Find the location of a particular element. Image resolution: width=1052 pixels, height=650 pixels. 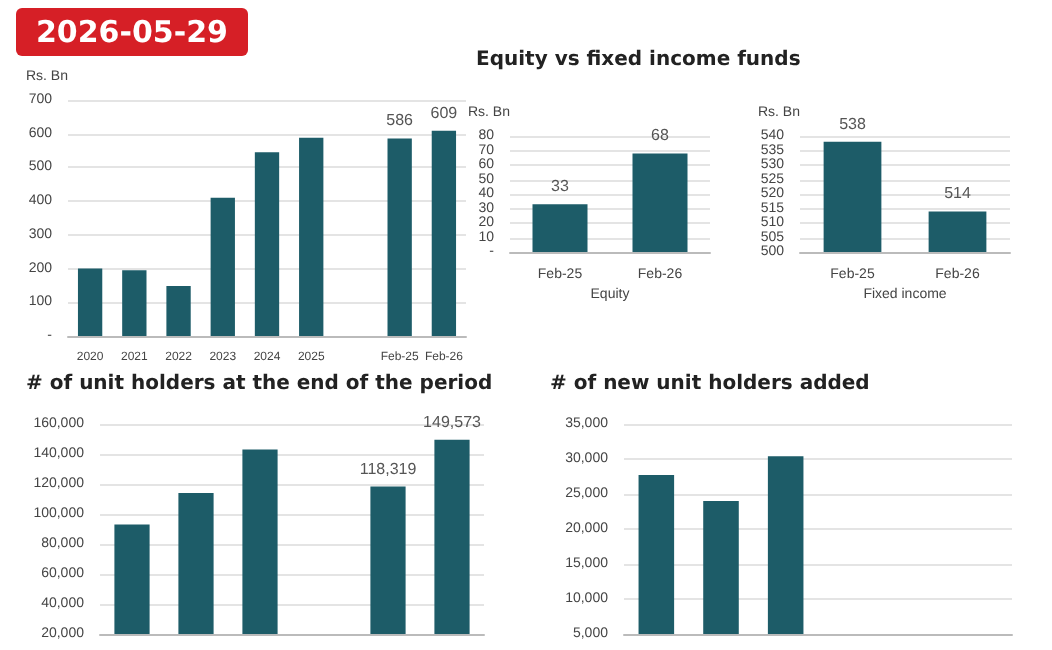

data-label: 514 is located at coordinates (958, 193).